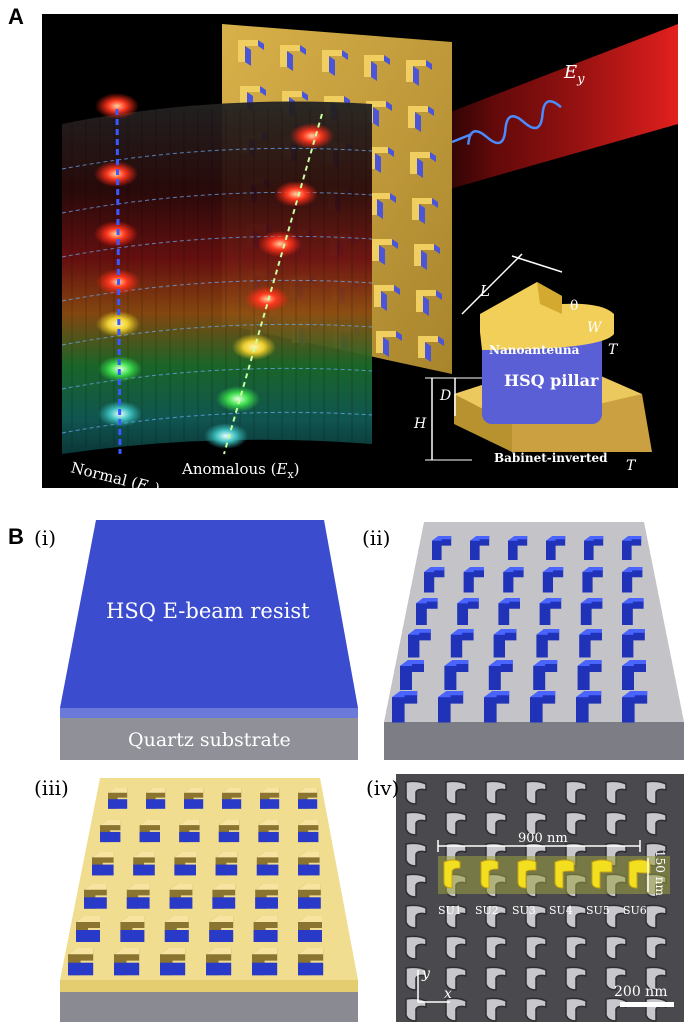 This screenshot has height=1022, width=685. I want to click on svg-text: Nanoanteuna, so click(534, 350).